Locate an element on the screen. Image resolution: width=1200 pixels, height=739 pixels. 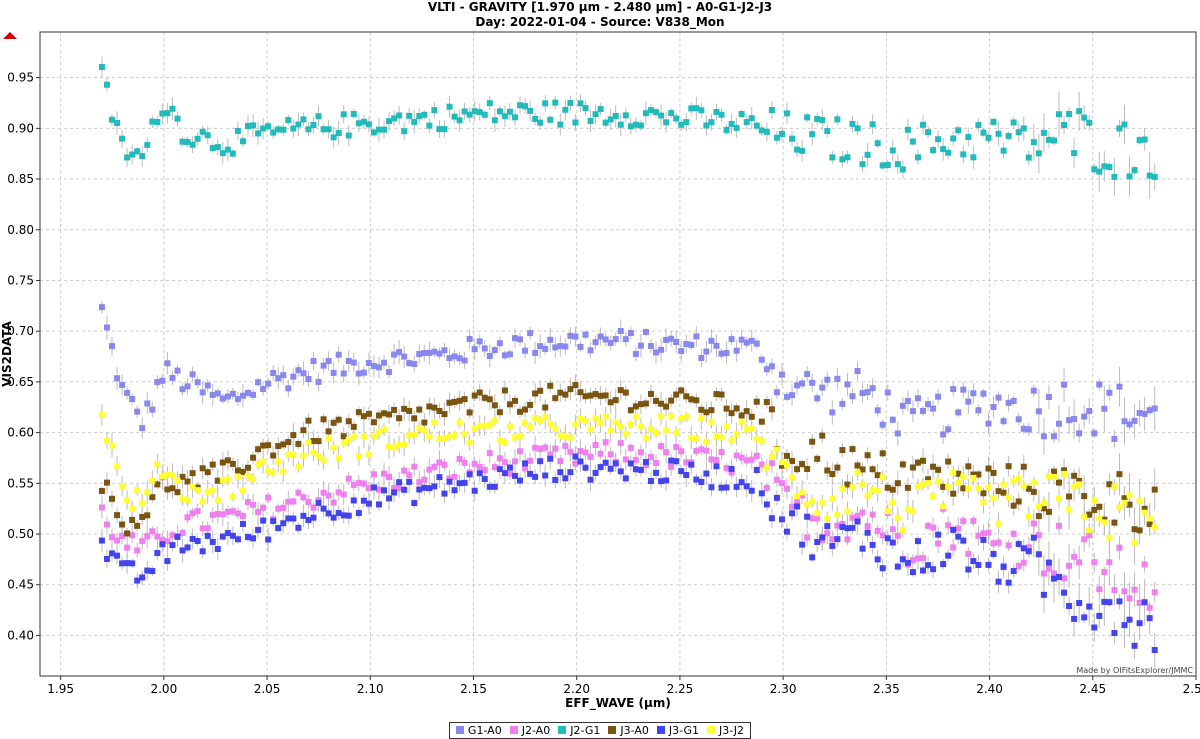
y-tick-label: 0.85 is located at coordinates (20, 179).